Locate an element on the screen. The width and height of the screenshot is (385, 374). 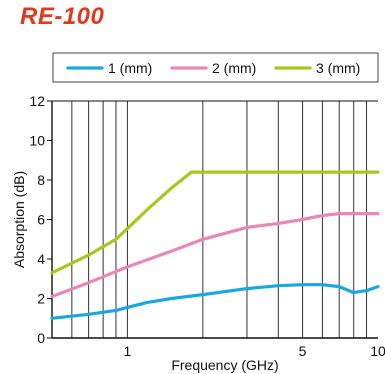
x-tick-label: 5 is located at coordinates (303, 351).